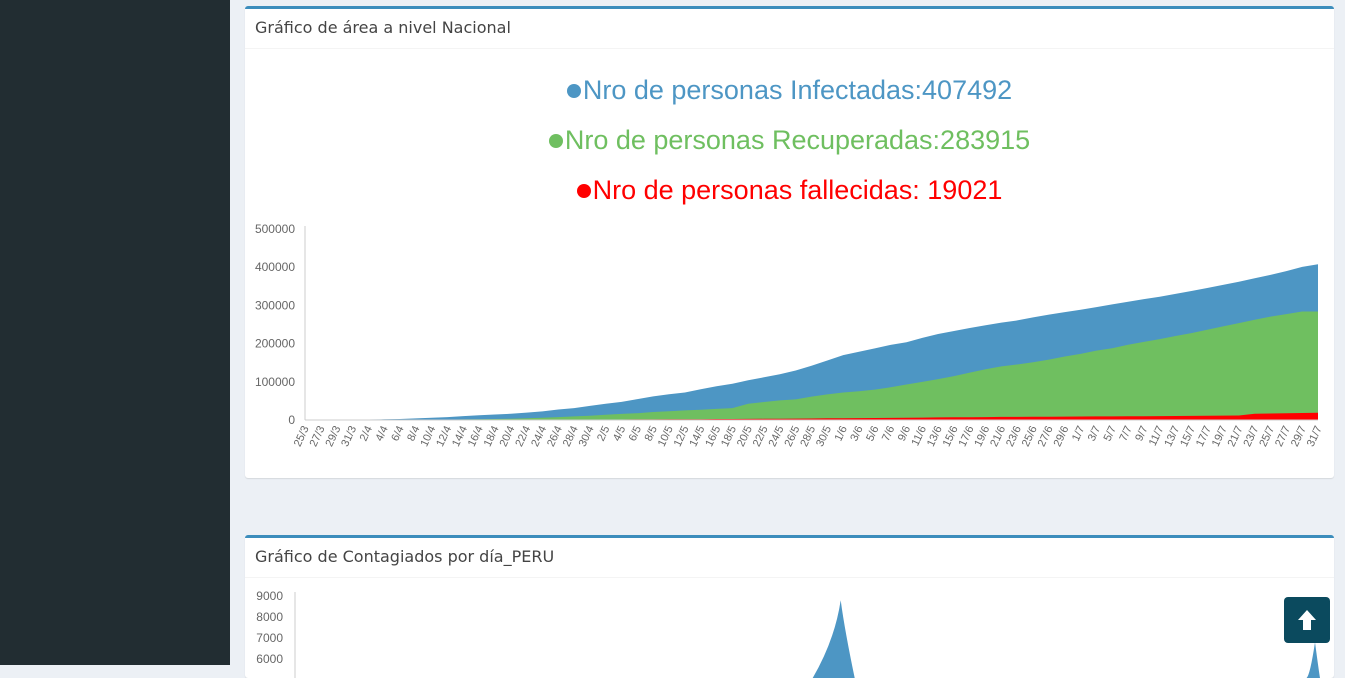  I want to click on series-area-recovered, so click(811, 365).